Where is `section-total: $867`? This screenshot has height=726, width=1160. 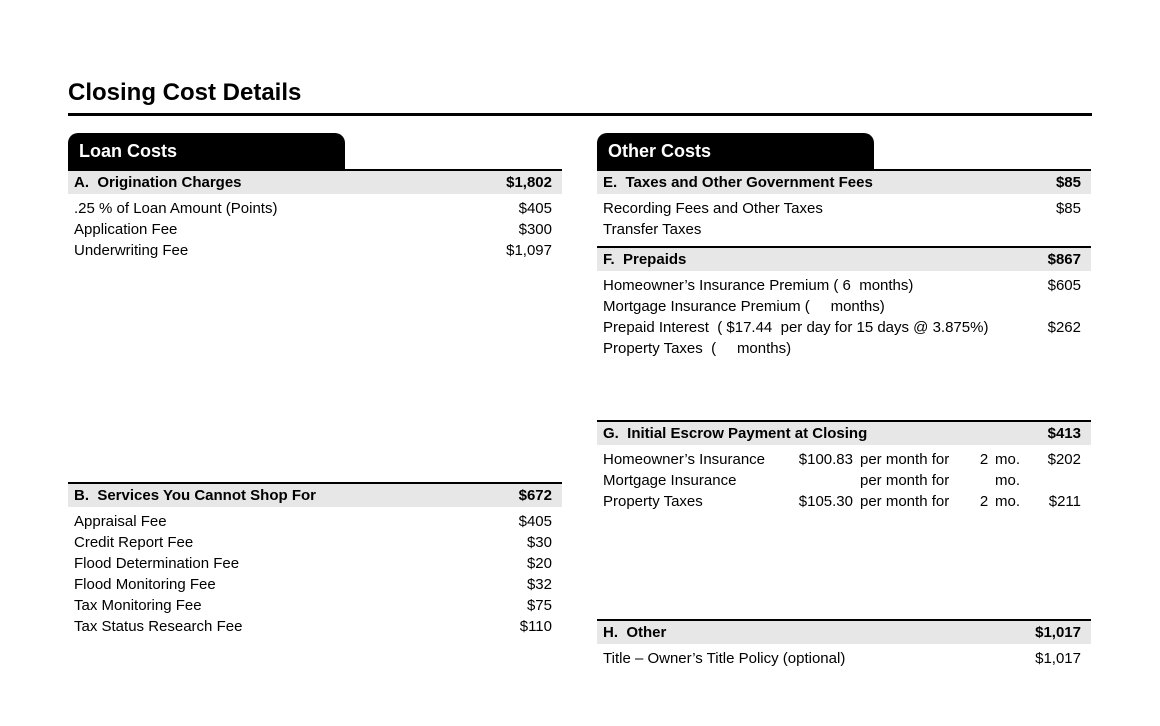
section-total: $867 is located at coordinates (1064, 259).